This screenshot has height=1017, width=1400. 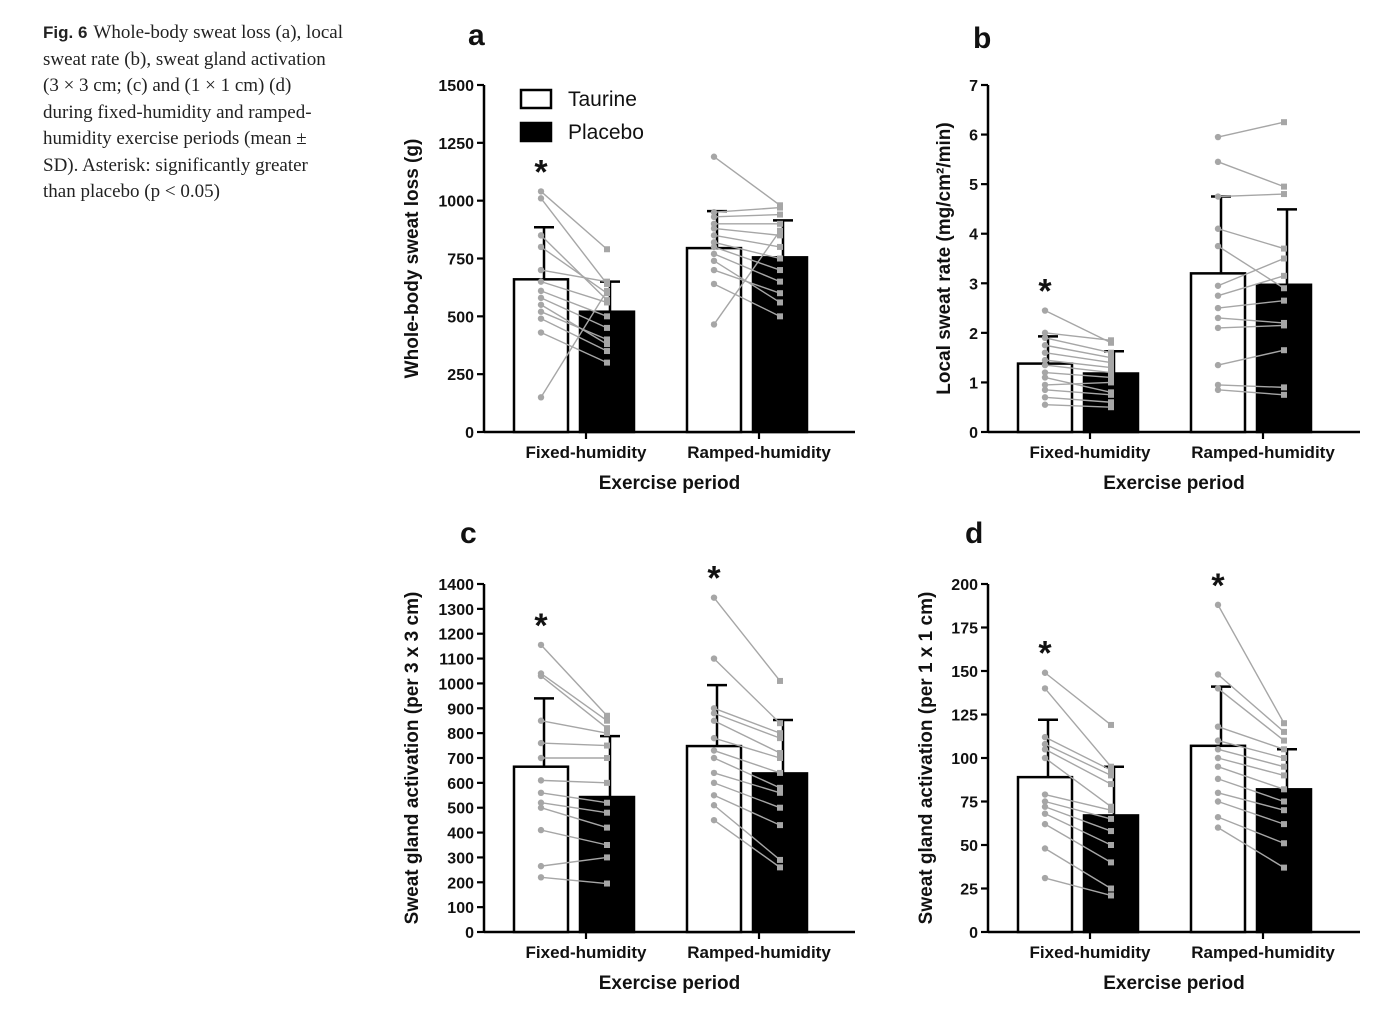 What do you see at coordinates (586, 952) in the screenshot?
I see `x-tick-label: Fixed-humidity` at bounding box center [586, 952].